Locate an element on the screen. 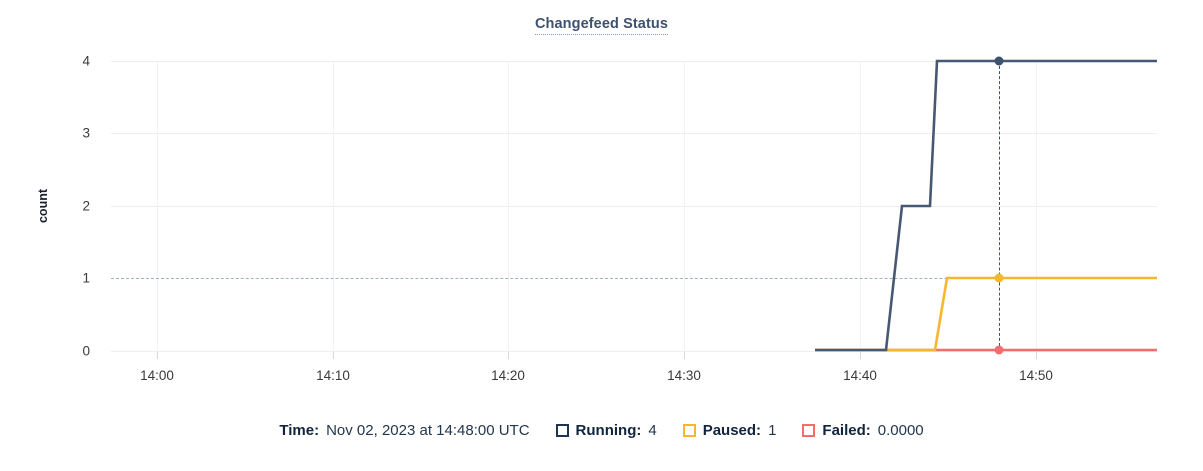  legend-label-running: Running: is located at coordinates (608, 430).